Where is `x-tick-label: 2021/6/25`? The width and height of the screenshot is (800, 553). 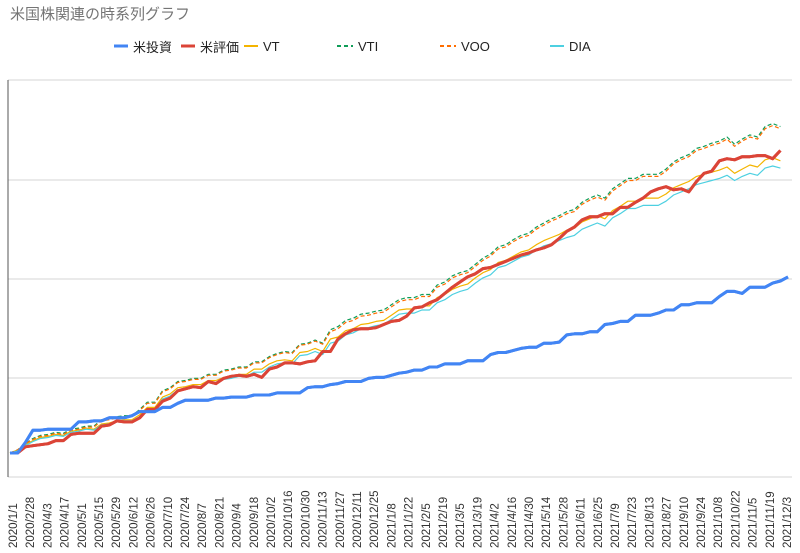
x-tick-label: 2021/6/25 is located at coordinates (599, 522).